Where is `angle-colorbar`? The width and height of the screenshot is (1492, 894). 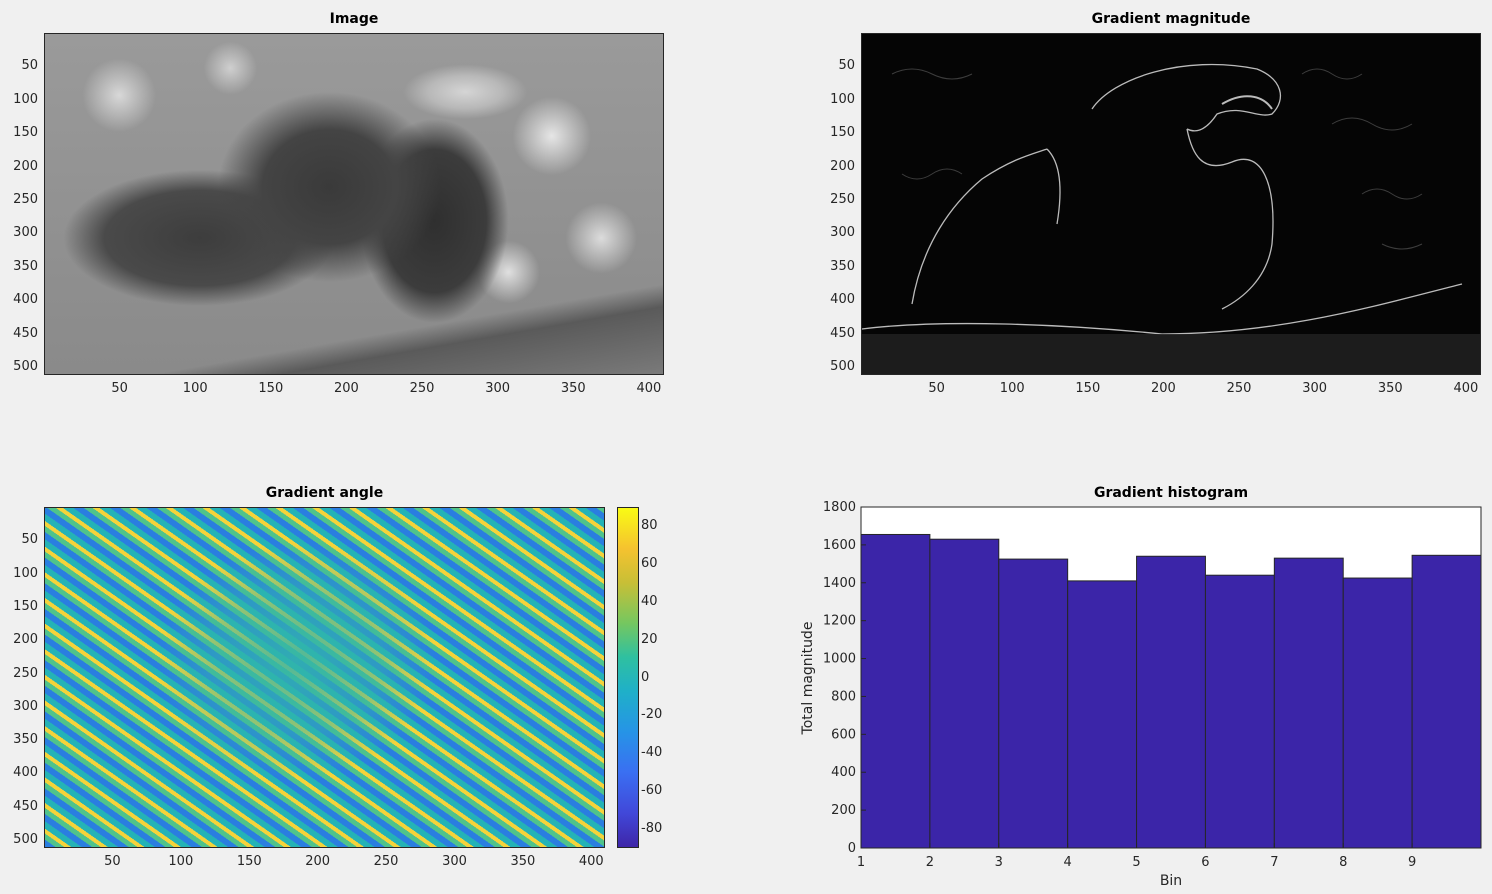
angle-colorbar is located at coordinates (628, 677).